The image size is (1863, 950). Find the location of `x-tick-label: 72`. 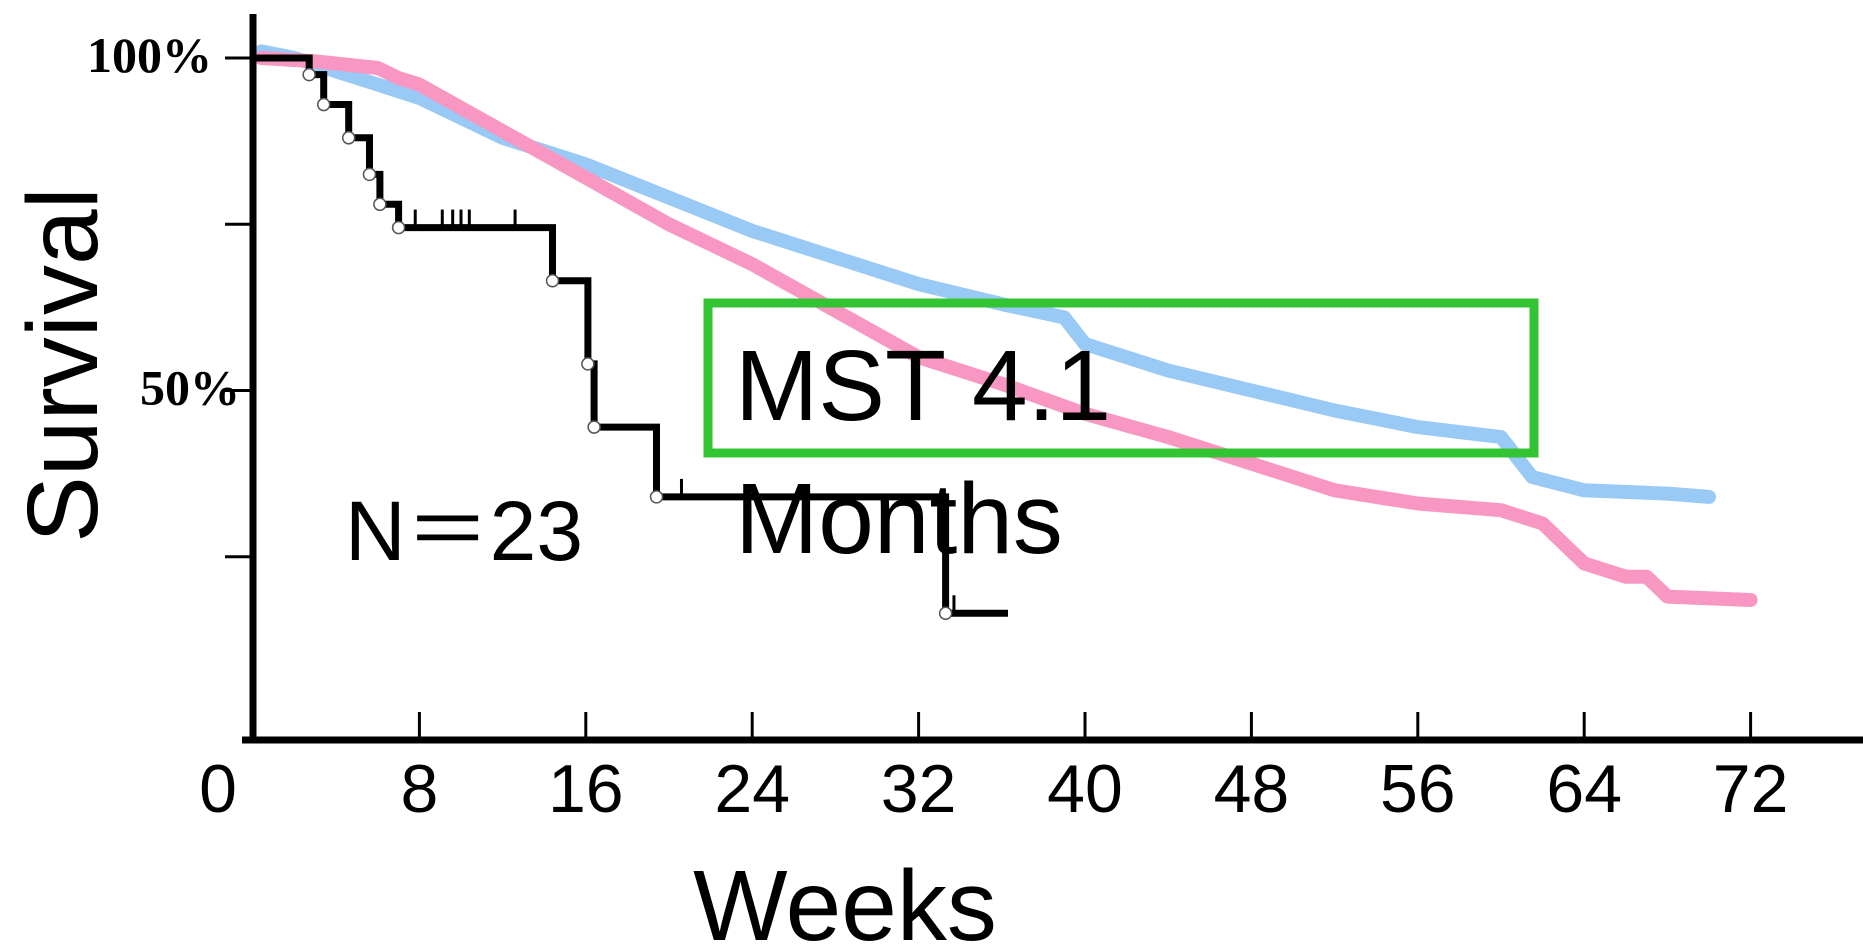

x-tick-label: 72 is located at coordinates (1751, 789).